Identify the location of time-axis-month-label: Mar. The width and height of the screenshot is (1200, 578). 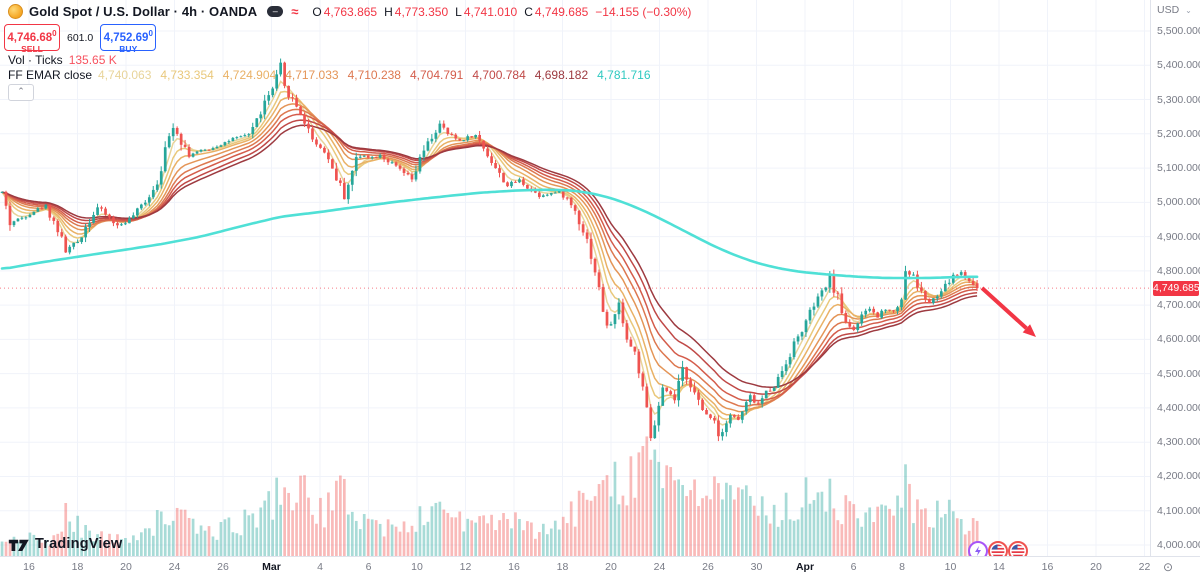
(271, 567).